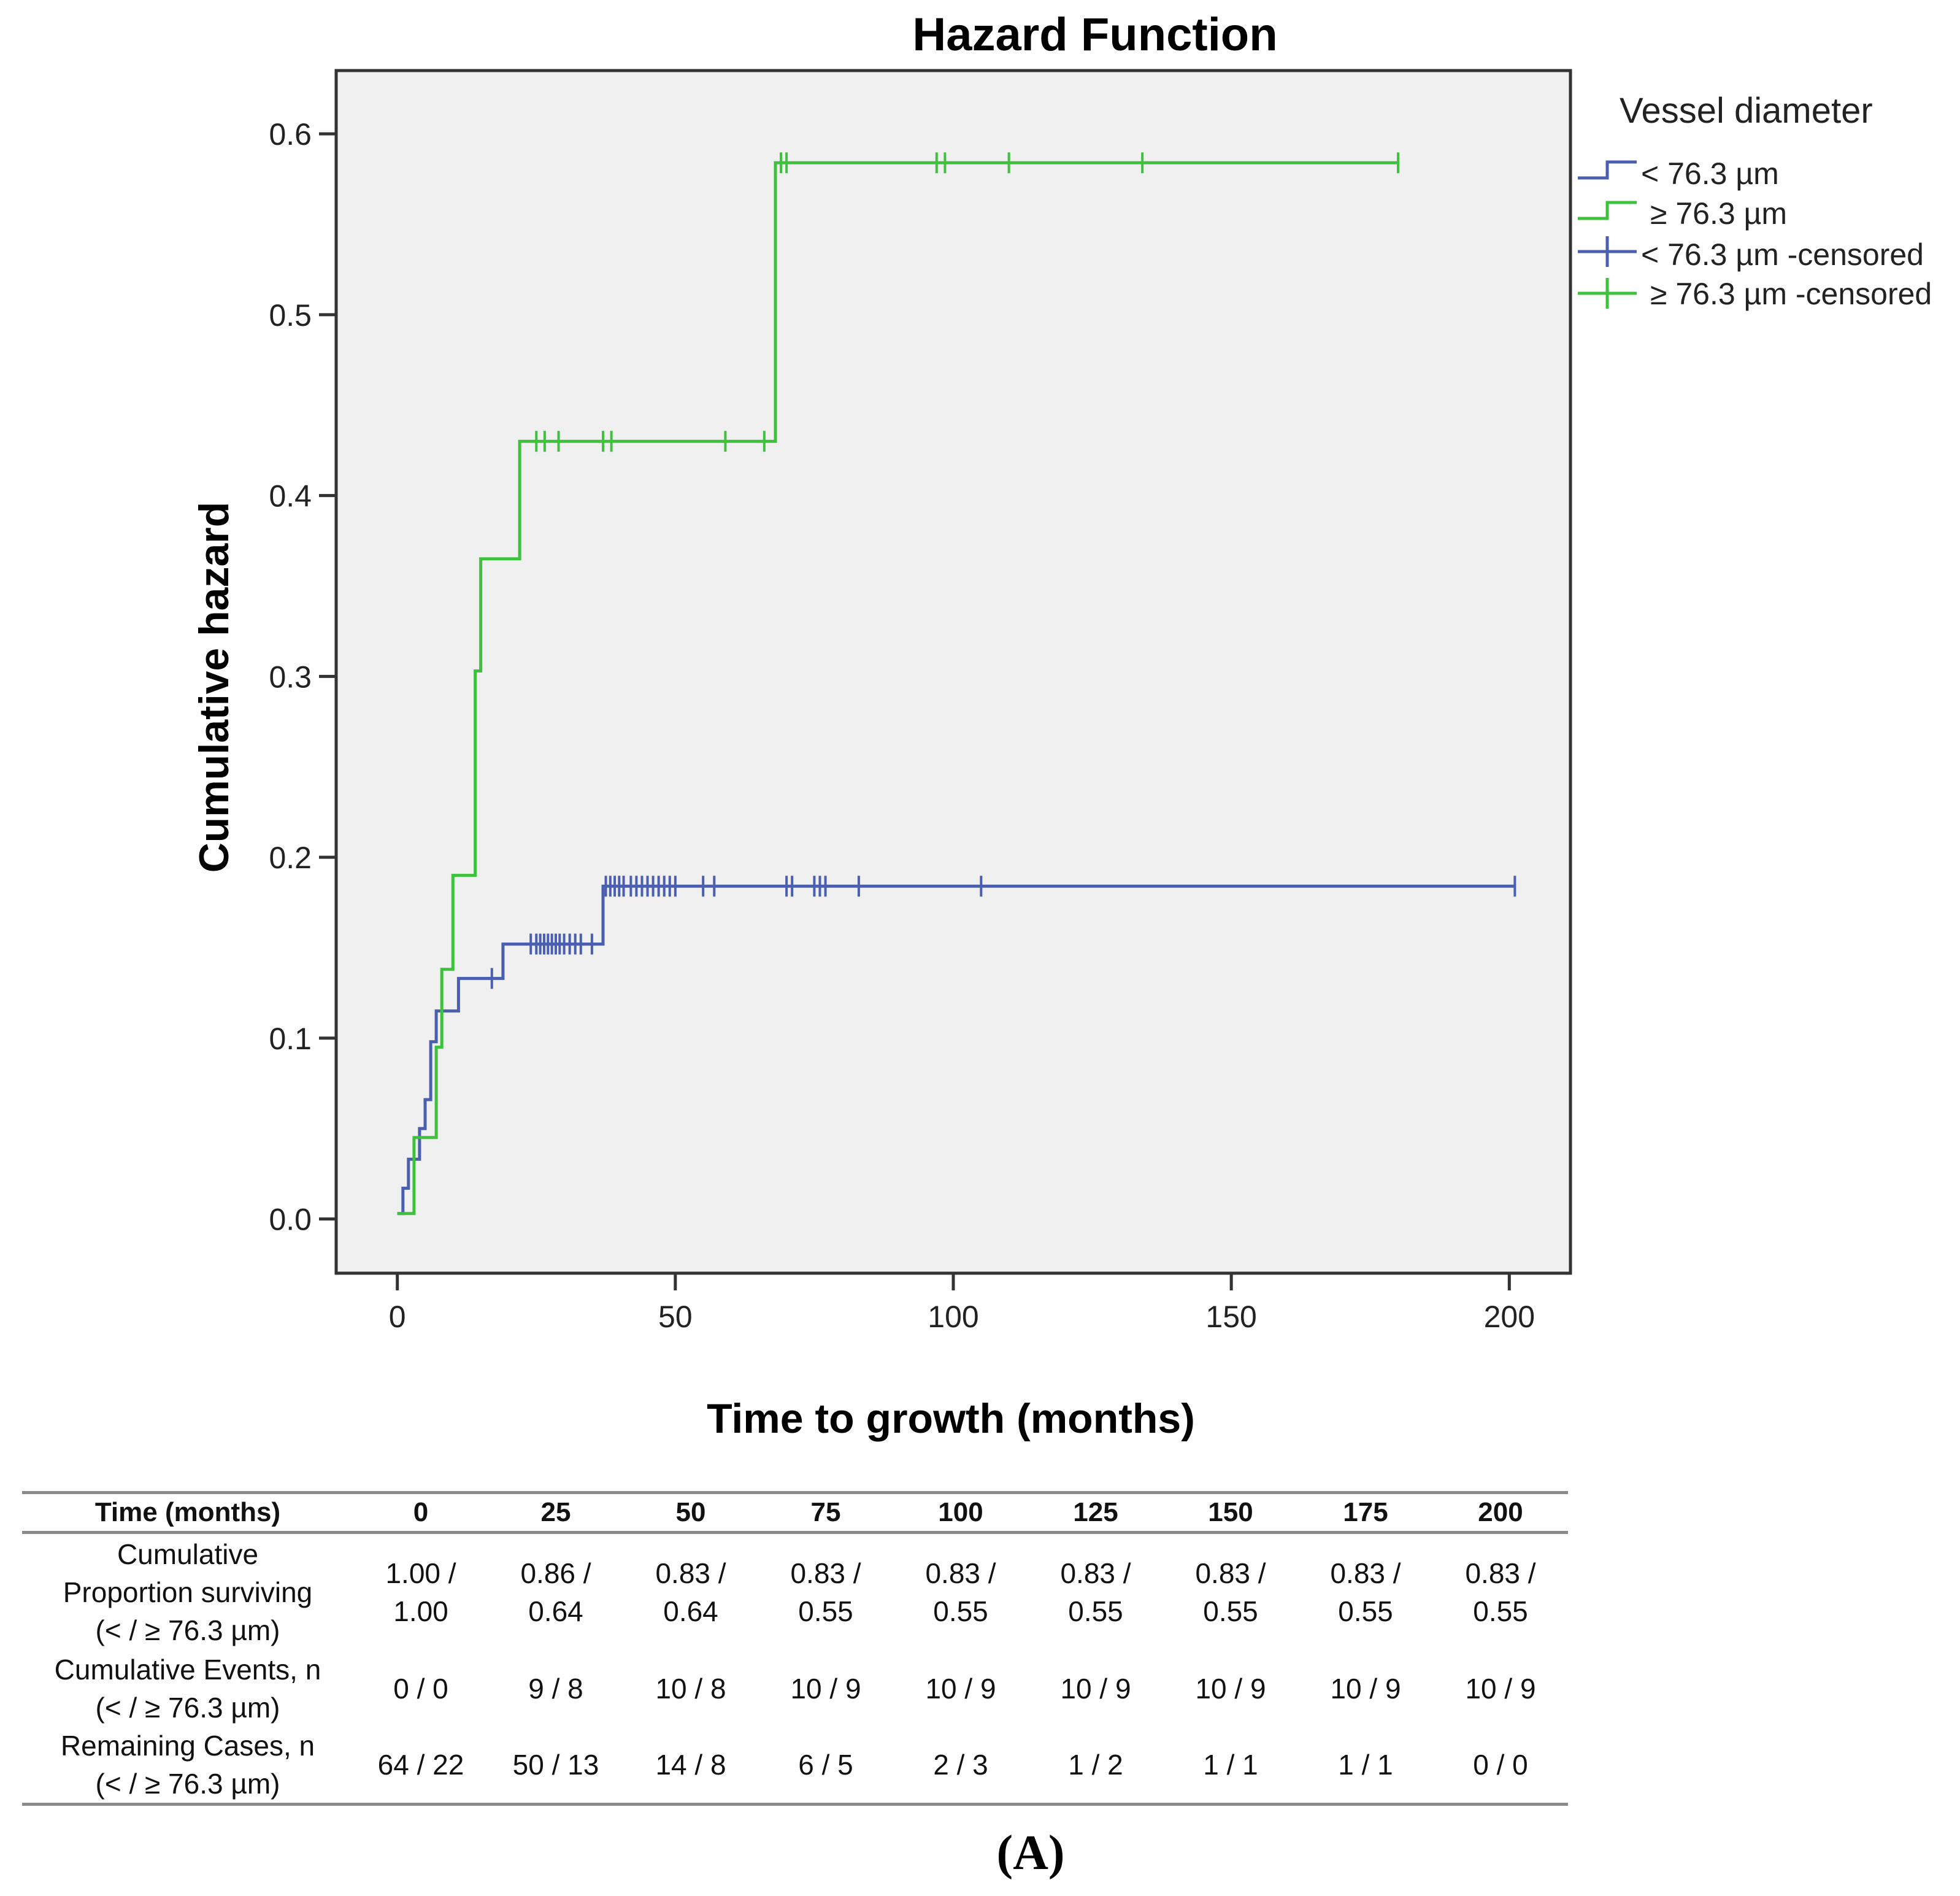  What do you see at coordinates (1094, 35) in the screenshot?
I see `chart-title: Hazard Function` at bounding box center [1094, 35].